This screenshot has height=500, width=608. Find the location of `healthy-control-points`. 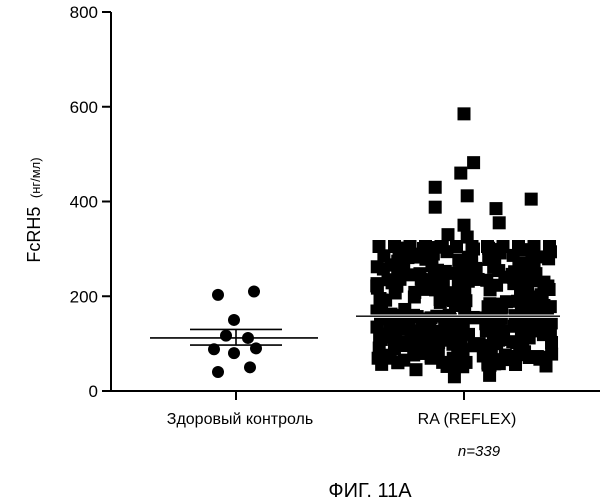

healthy-control-points is located at coordinates (235, 332).